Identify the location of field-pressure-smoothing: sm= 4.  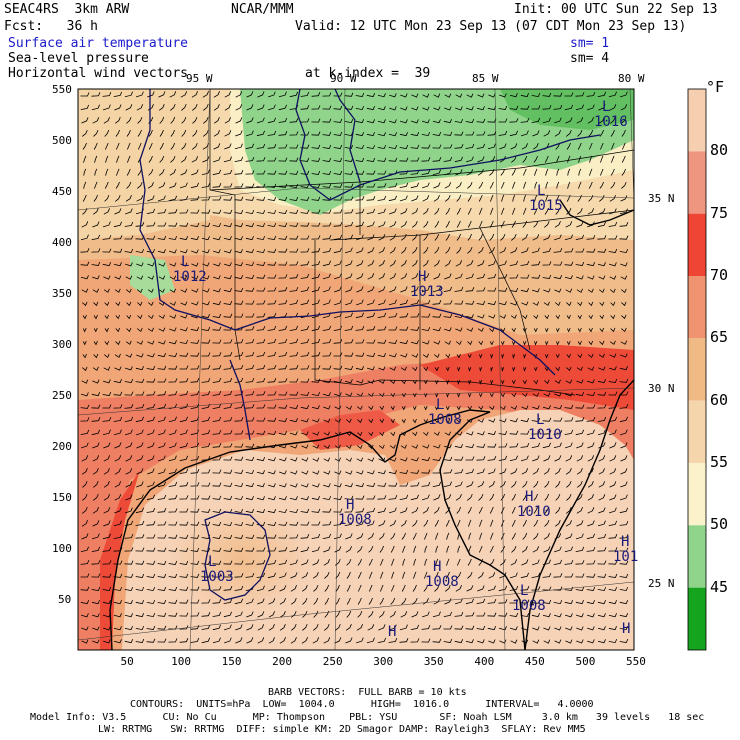
(590, 58).